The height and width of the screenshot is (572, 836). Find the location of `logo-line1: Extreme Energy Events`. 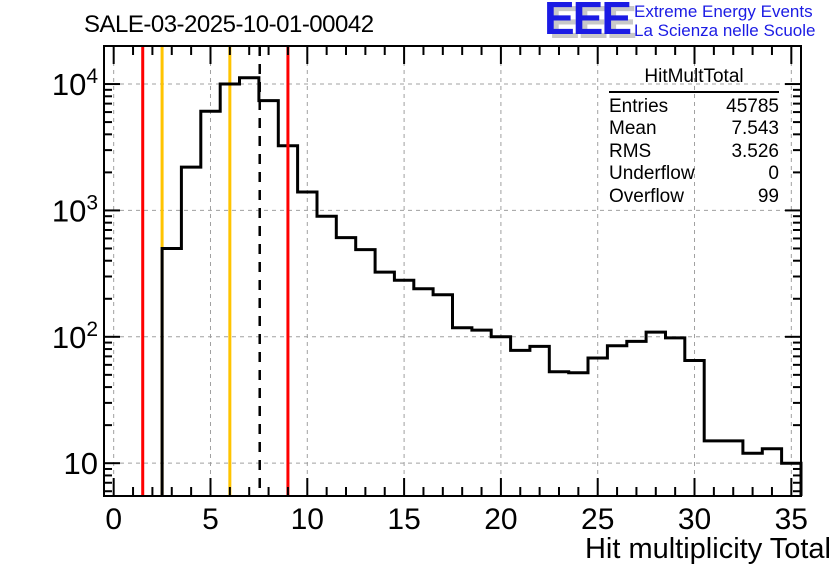

logo-line1: Extreme Energy Events is located at coordinates (723, 11).